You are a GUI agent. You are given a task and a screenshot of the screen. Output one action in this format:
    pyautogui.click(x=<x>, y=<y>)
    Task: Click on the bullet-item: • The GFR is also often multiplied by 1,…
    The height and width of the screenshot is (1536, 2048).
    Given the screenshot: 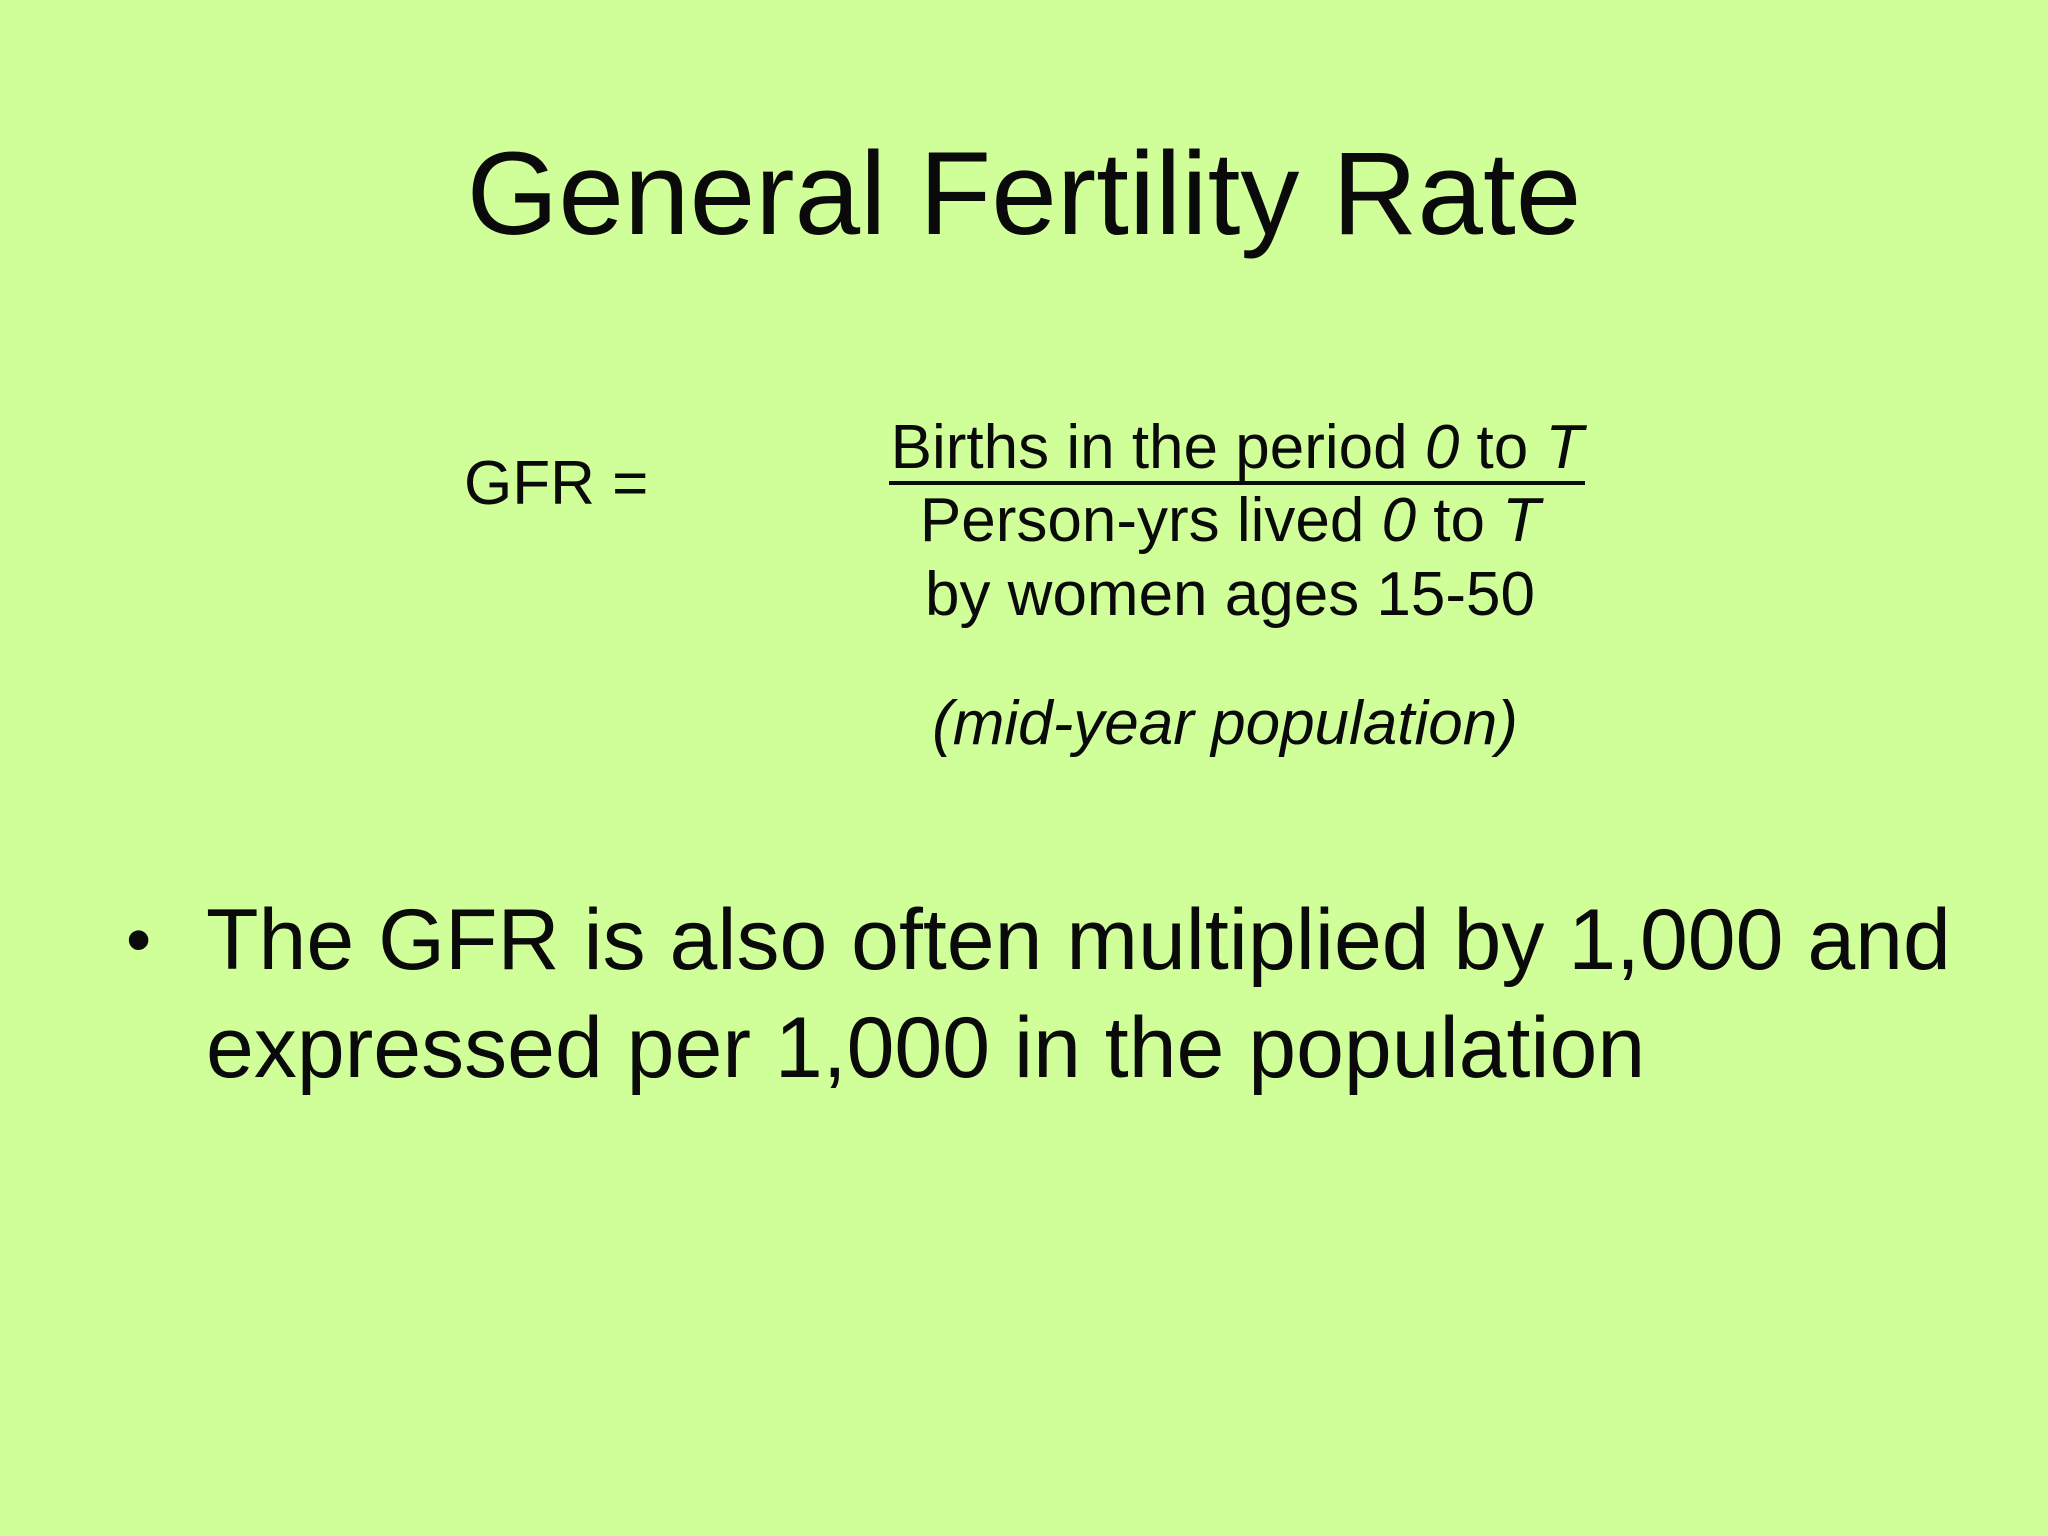 What is the action you would take?
    pyautogui.click(x=1050, y=994)
    